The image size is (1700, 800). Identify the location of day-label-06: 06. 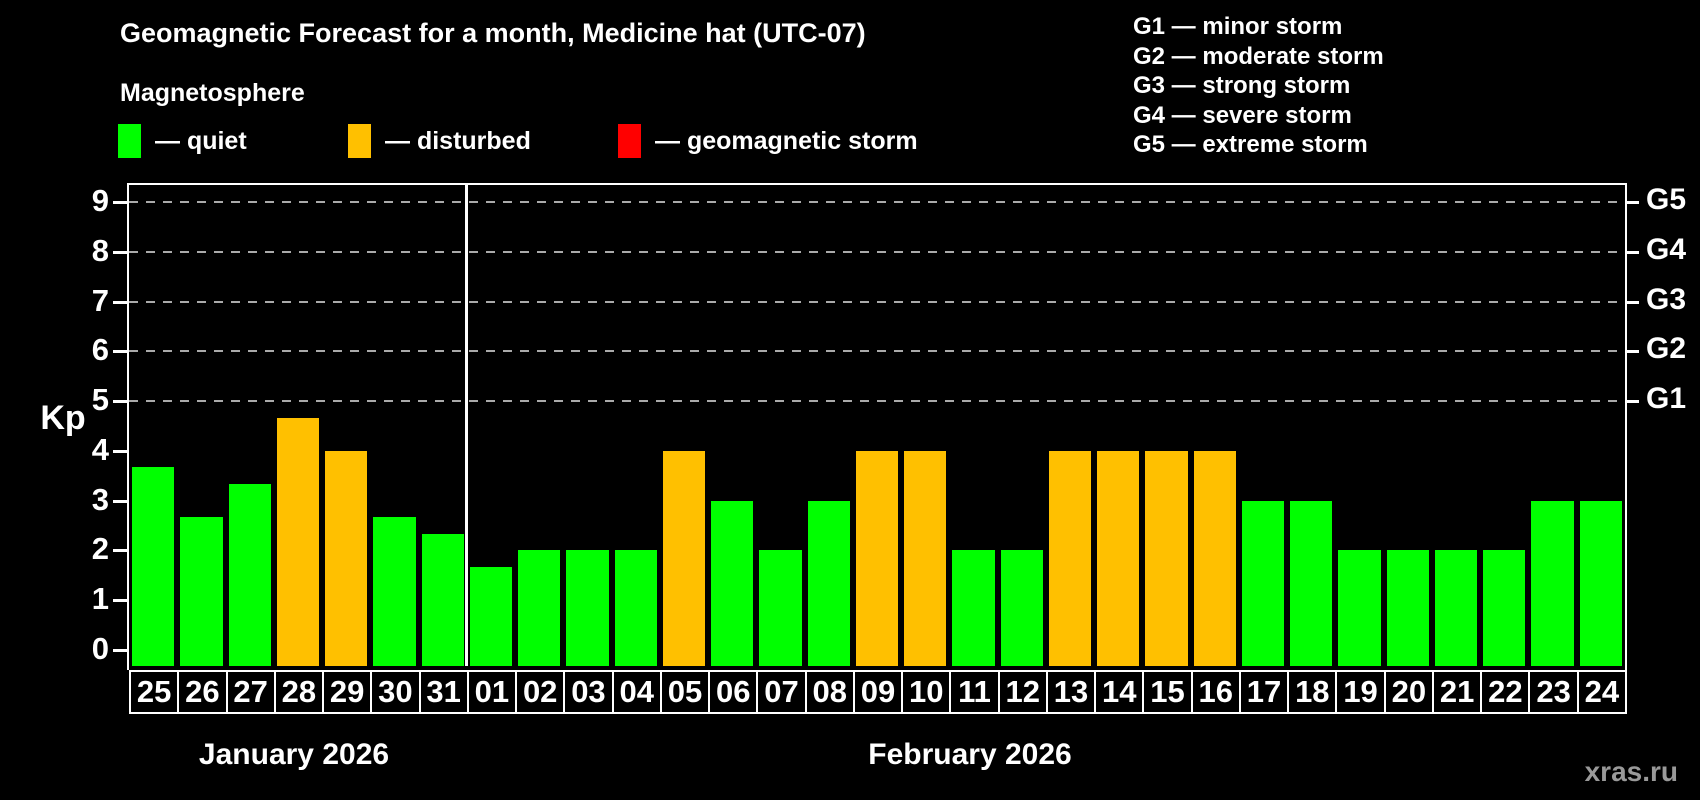
(733, 692).